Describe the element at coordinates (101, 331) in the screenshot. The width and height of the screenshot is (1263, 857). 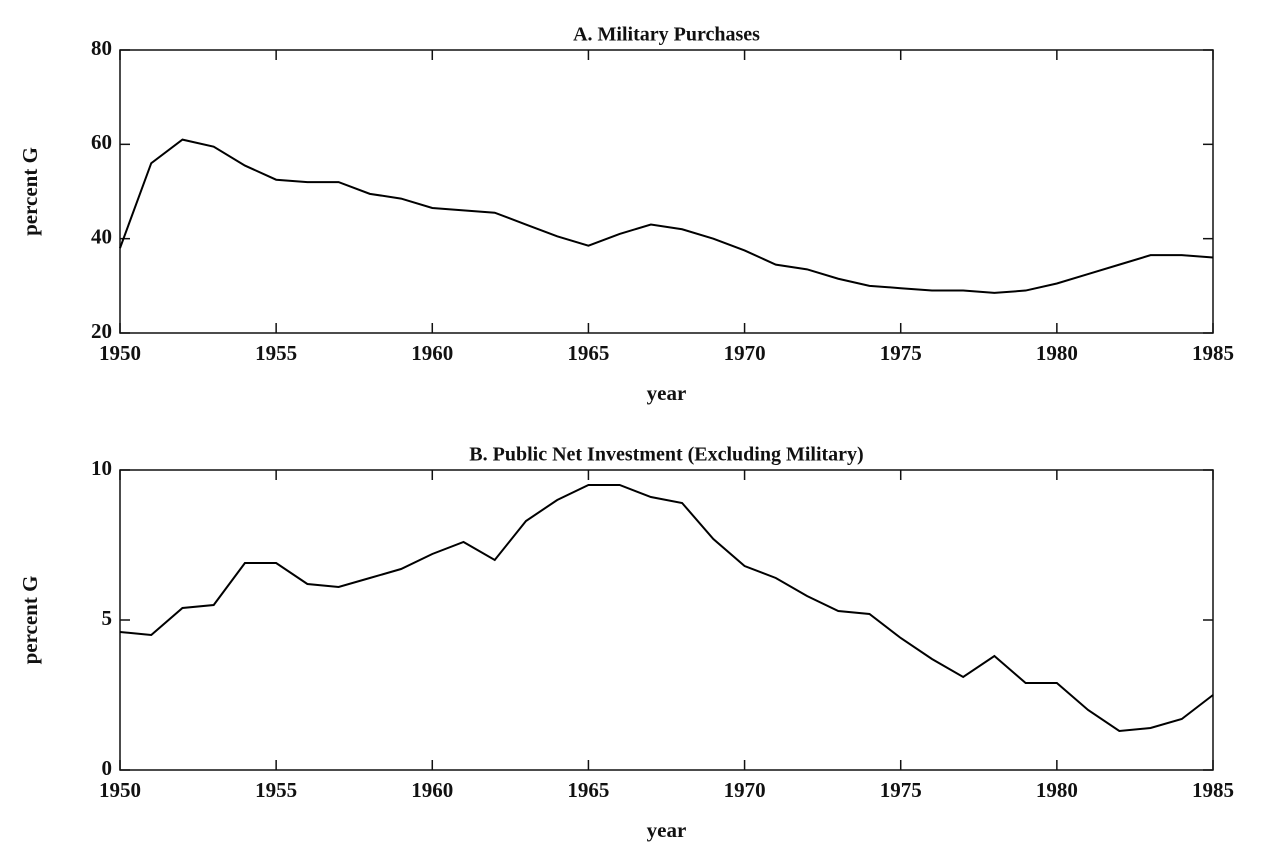
I see `y-tick-label: 20` at that location.